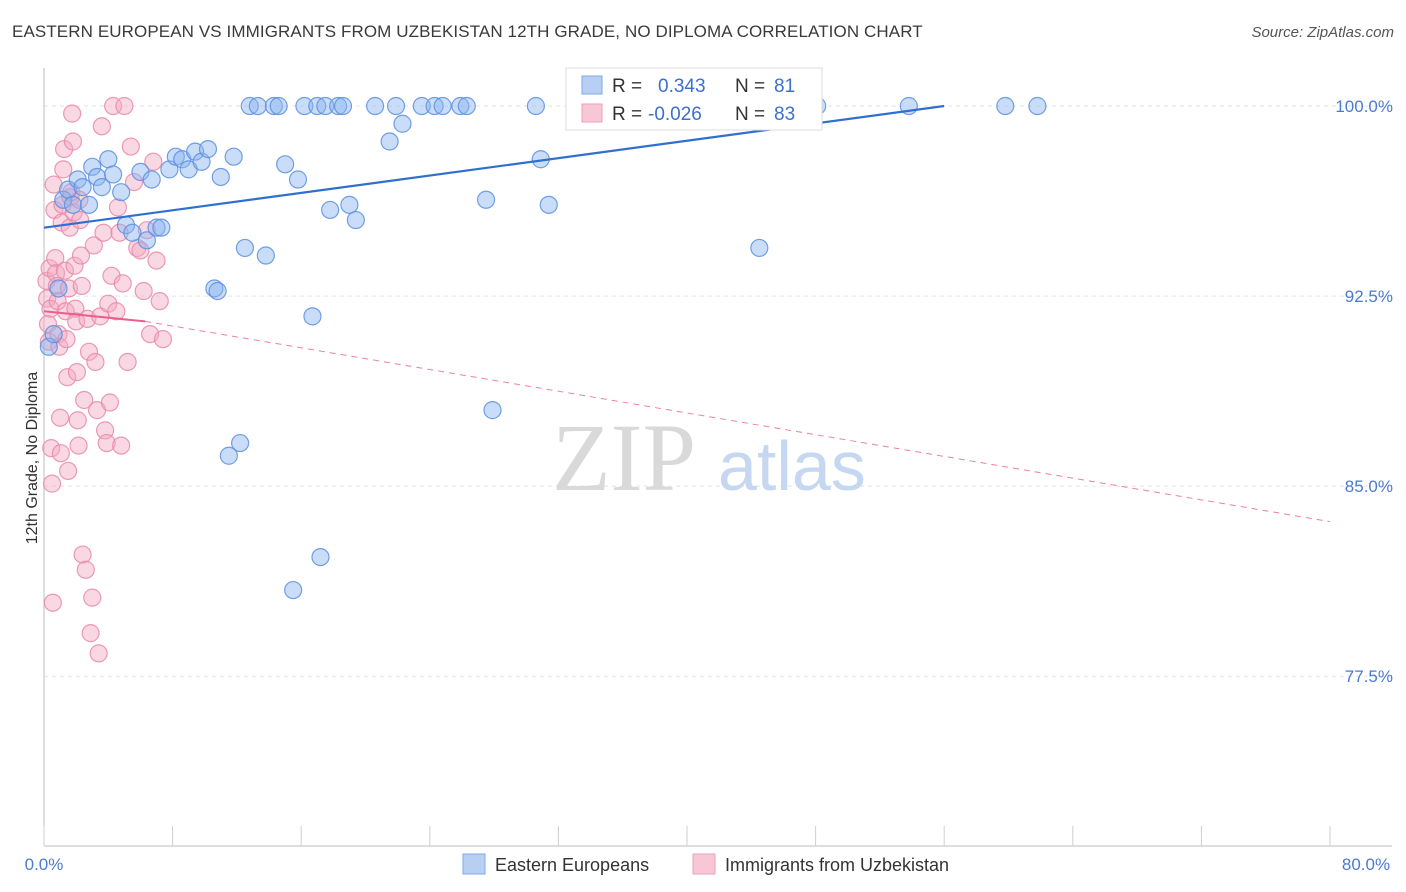  Describe the element at coordinates (1322, 32) in the screenshot. I see `source-label: Source: ZipAtlas.com` at that location.